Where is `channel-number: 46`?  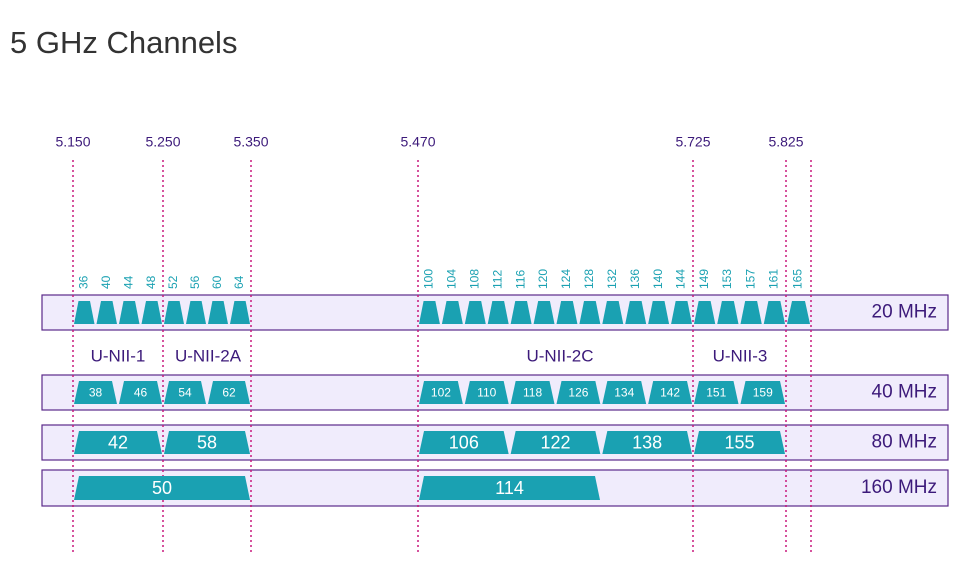 channel-number: 46 is located at coordinates (141, 393).